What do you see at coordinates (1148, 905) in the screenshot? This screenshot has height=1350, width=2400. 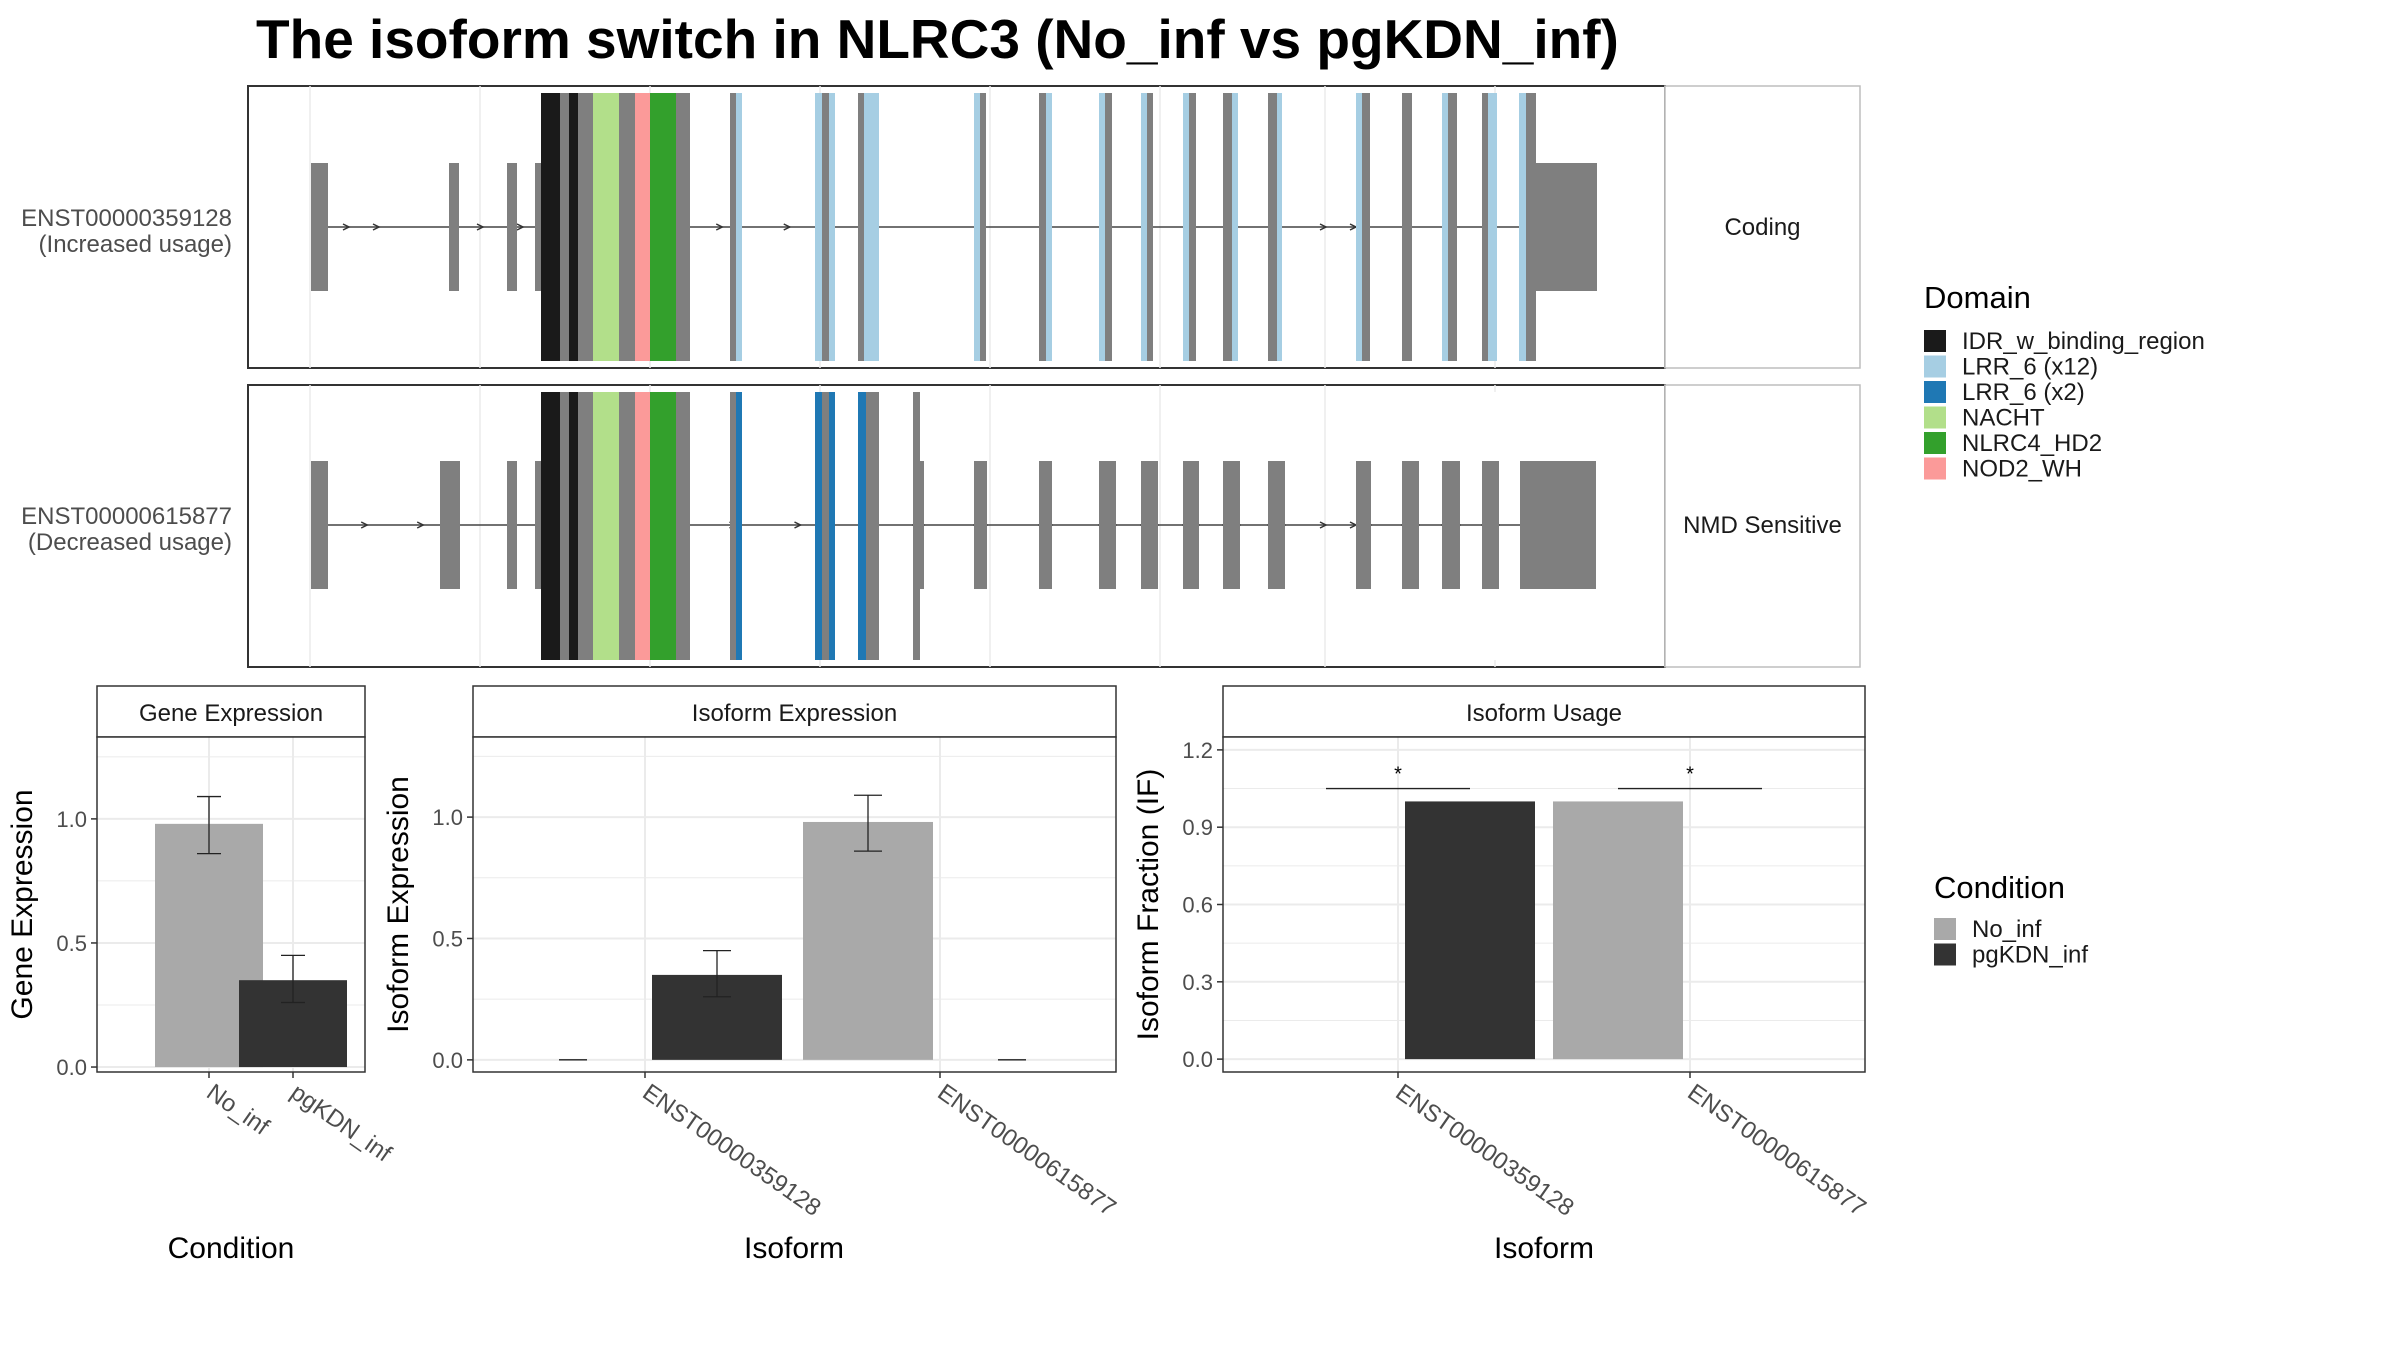 I see `y-axis-title: Isoform Fraction (IF)` at bounding box center [1148, 905].